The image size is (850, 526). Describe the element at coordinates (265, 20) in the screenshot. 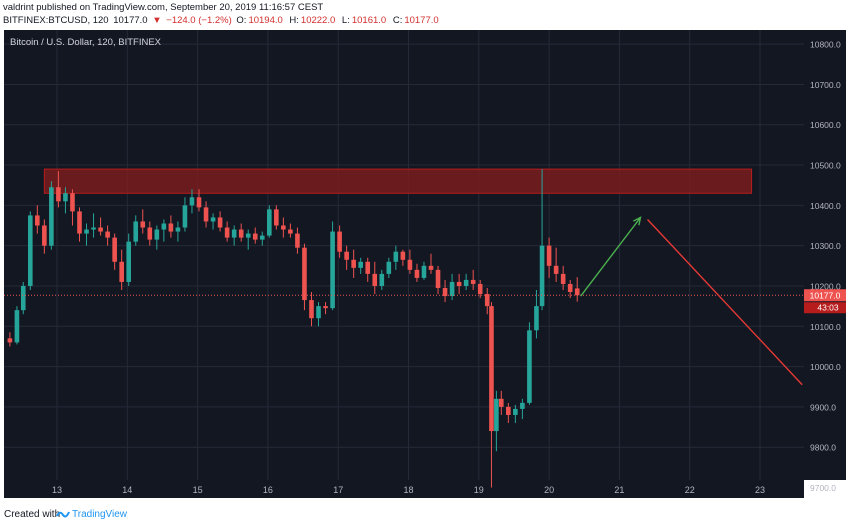

I see `open-value: 10194.0` at that location.